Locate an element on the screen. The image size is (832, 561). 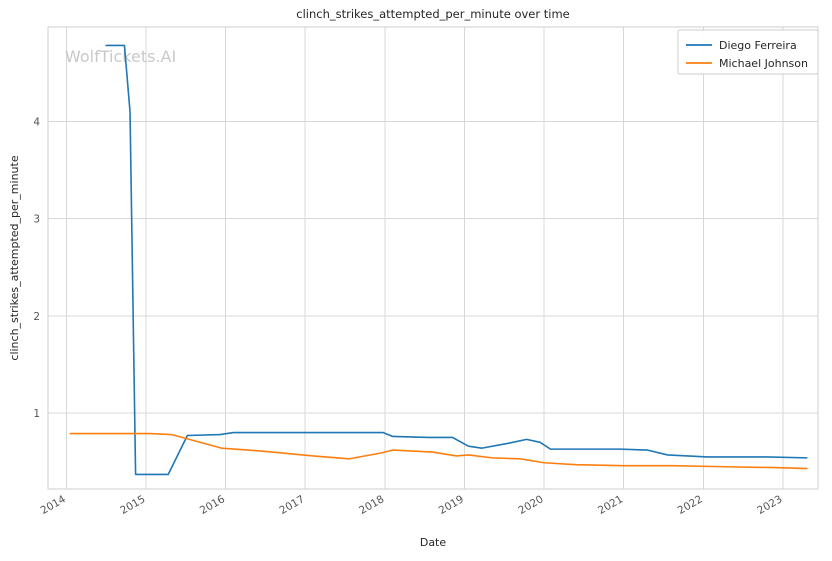
x-axis-label: Date is located at coordinates (433, 542).